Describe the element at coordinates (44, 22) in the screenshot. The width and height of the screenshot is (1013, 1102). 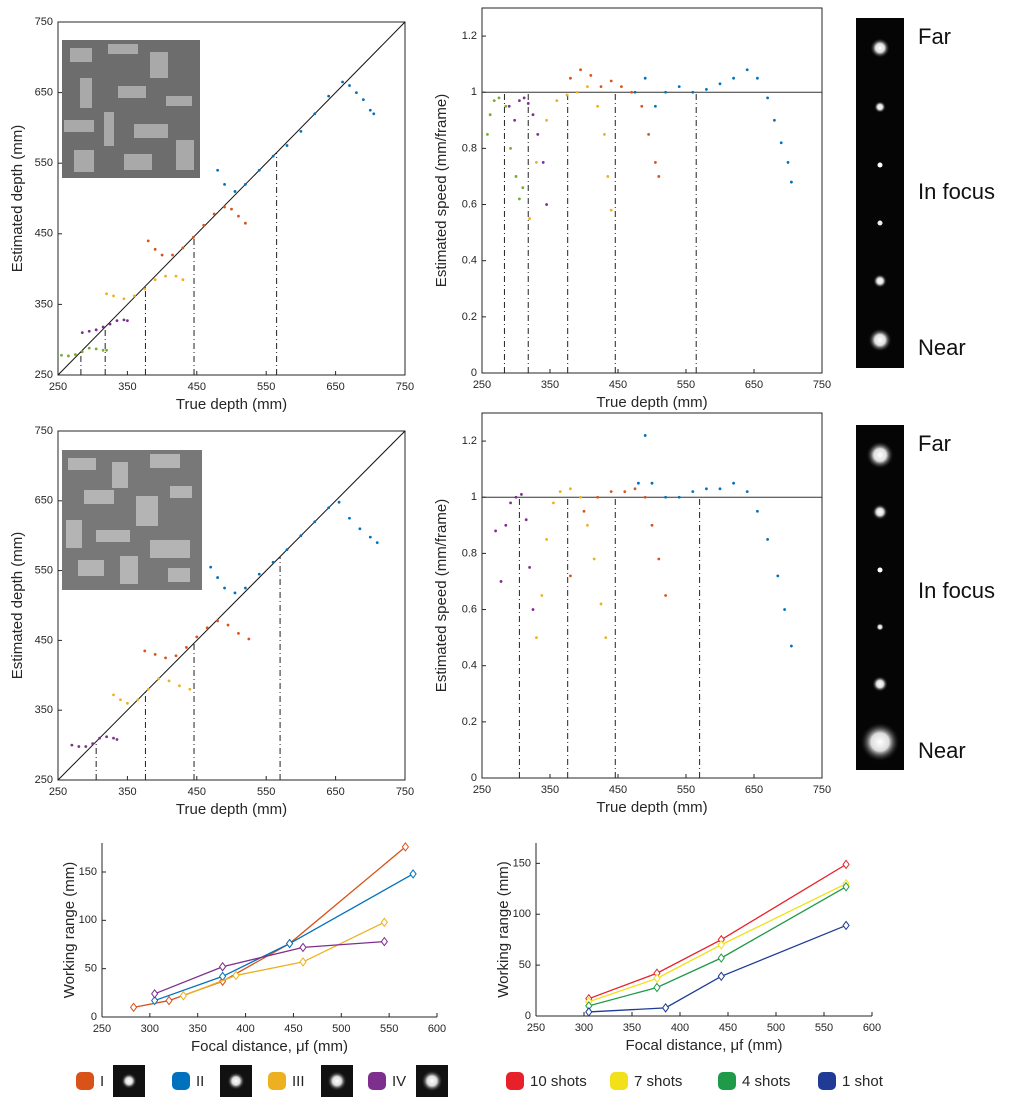
I see `y-tick-label: 750` at that location.